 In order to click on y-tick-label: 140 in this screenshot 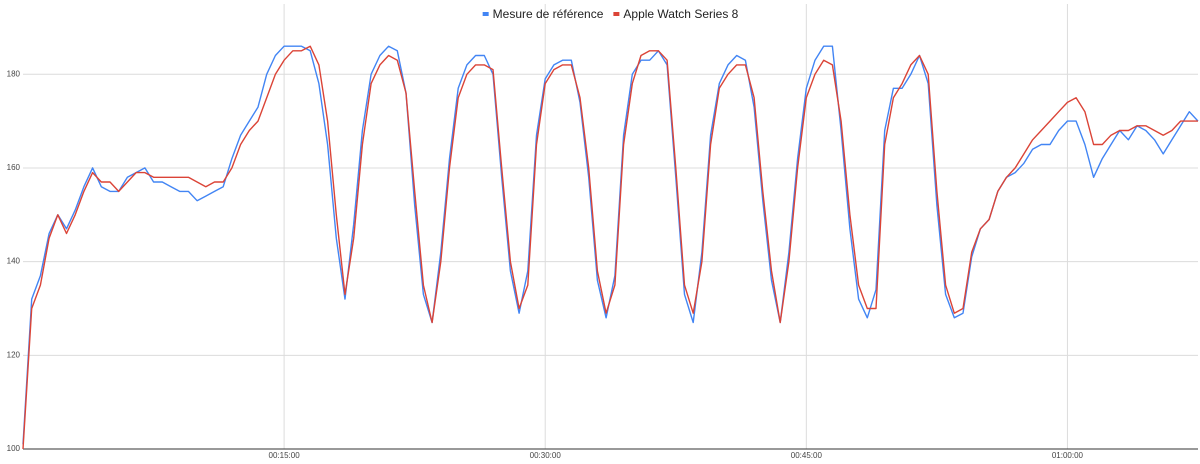, I will do `click(14, 261)`.